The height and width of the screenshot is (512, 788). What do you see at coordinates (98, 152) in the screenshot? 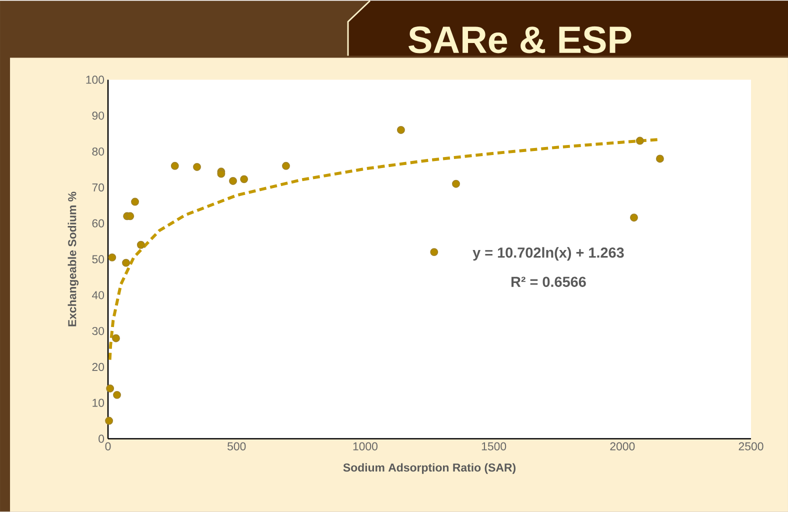
I see `y-tick-label: 80` at bounding box center [98, 152].